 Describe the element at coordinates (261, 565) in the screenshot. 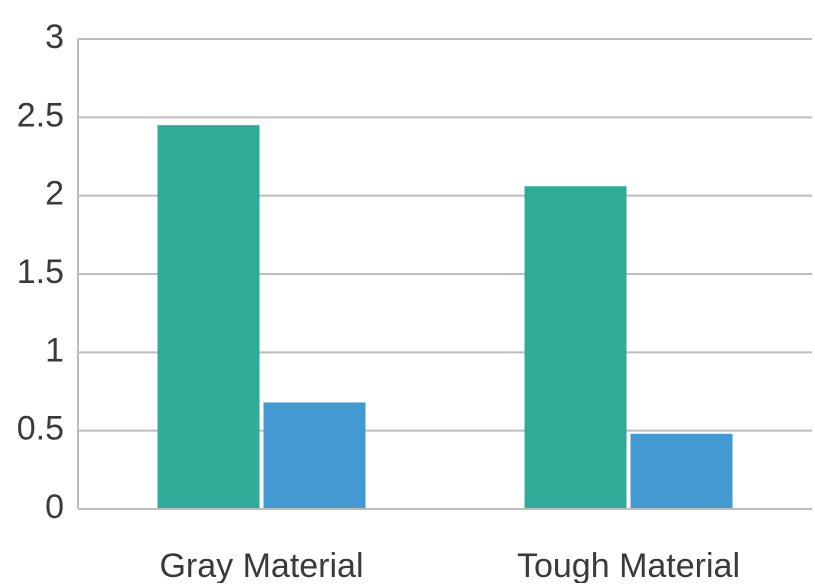

I see `x-category-label: Gray Material` at that location.